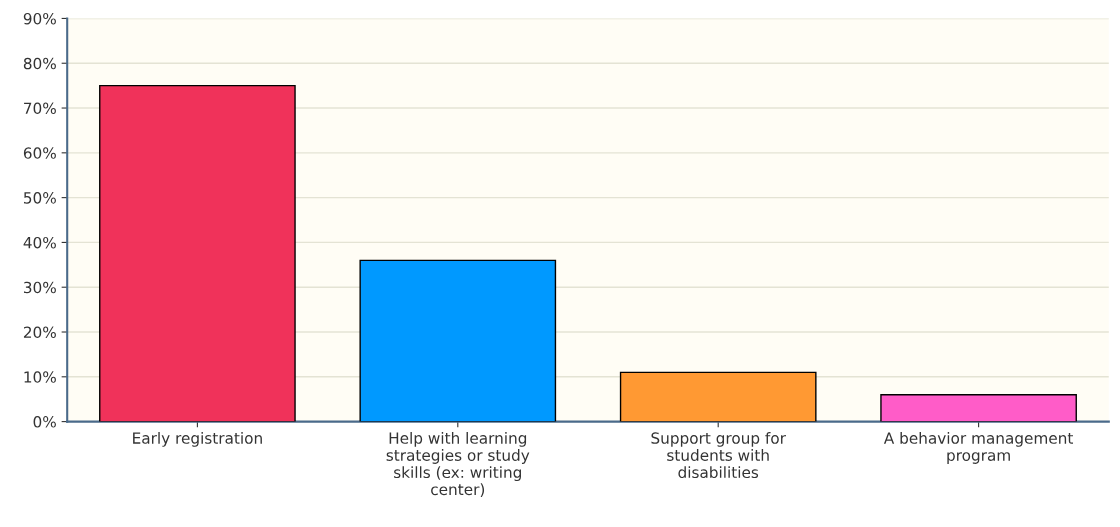  I want to click on y-tick-label: 10%, so click(40, 377).